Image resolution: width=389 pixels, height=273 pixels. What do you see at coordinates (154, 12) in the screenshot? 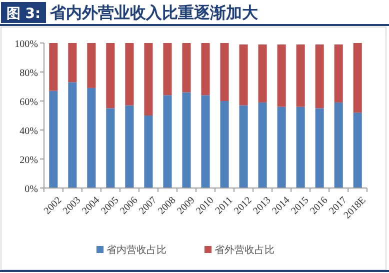
I see `chart-title: 省内外营业收入比重逐渐加大` at bounding box center [154, 12].